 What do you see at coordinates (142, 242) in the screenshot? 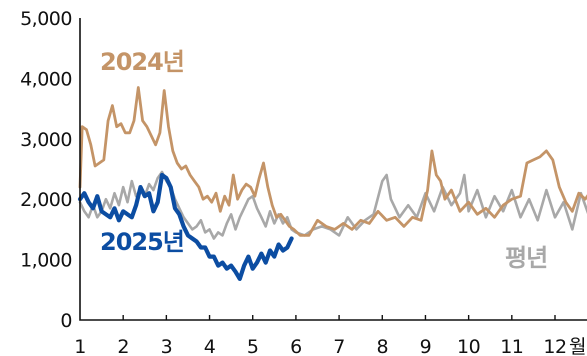
I see `series-label-2025: 2025년` at bounding box center [142, 242].